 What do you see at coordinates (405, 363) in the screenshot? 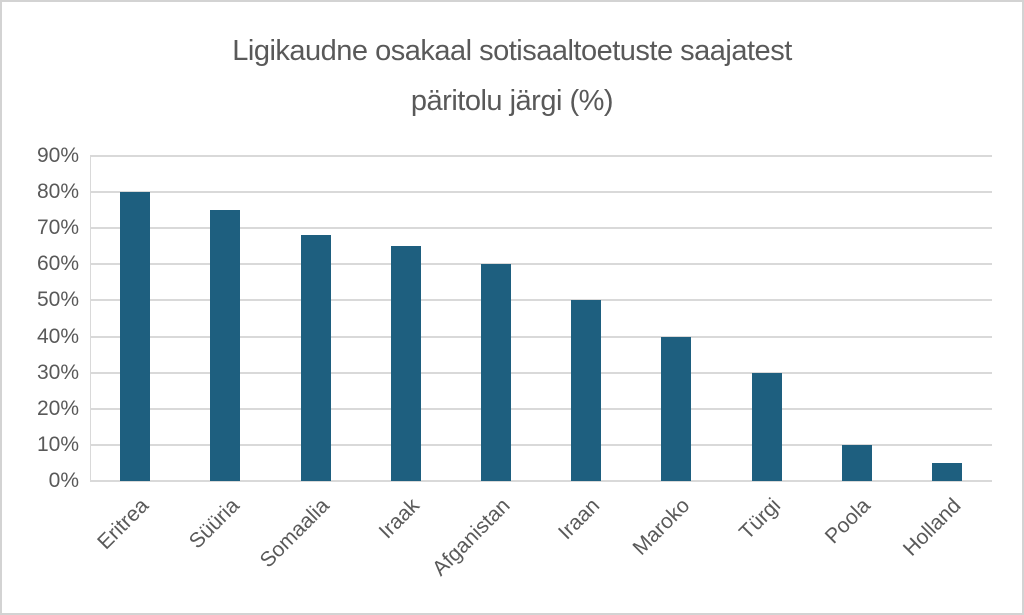
I see `bar-iraak` at bounding box center [405, 363].